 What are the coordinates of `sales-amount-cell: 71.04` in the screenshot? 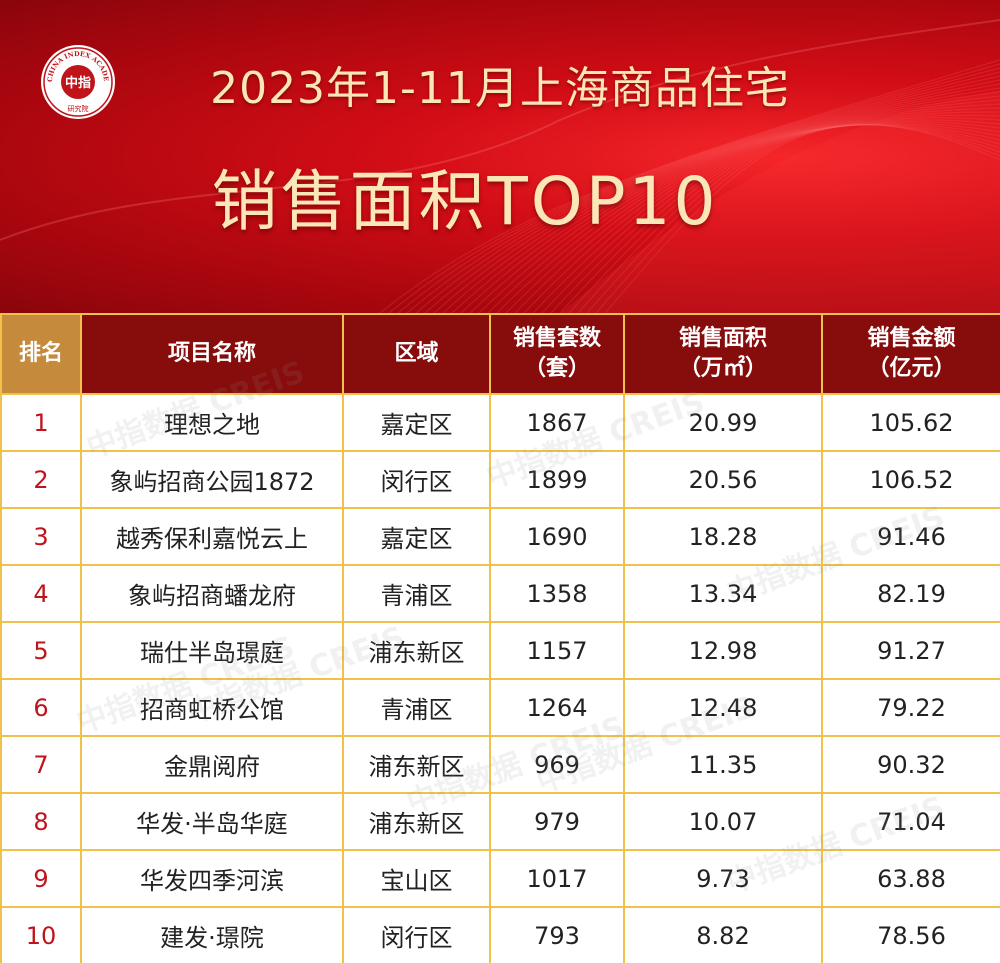 It's located at (910, 821).